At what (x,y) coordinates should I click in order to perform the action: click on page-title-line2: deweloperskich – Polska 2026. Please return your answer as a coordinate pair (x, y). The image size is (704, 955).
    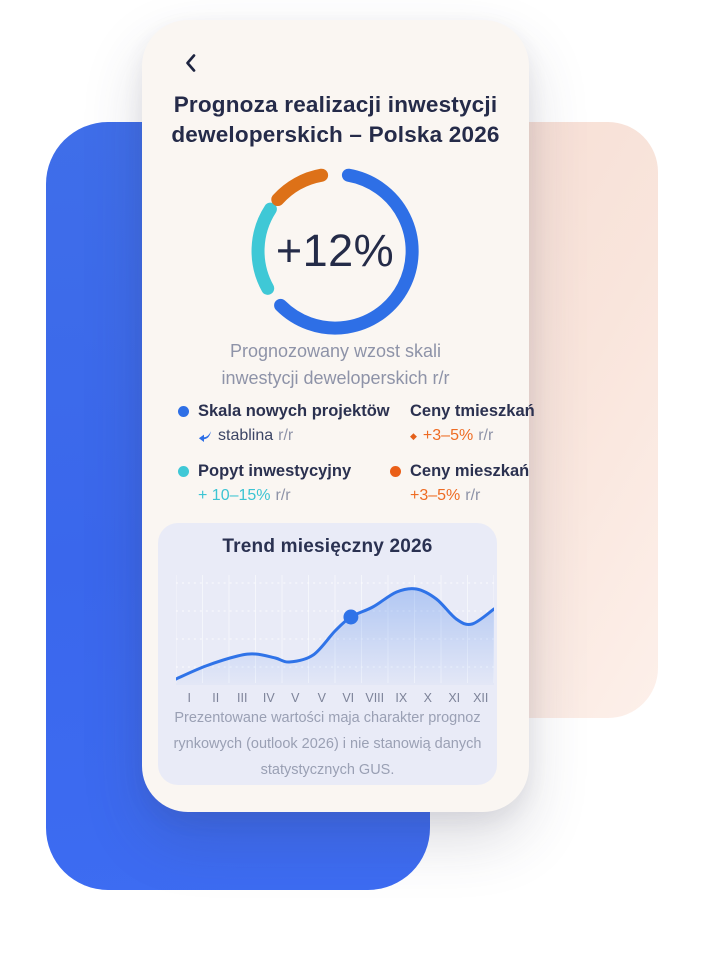
    Looking at the image, I should click on (335, 134).